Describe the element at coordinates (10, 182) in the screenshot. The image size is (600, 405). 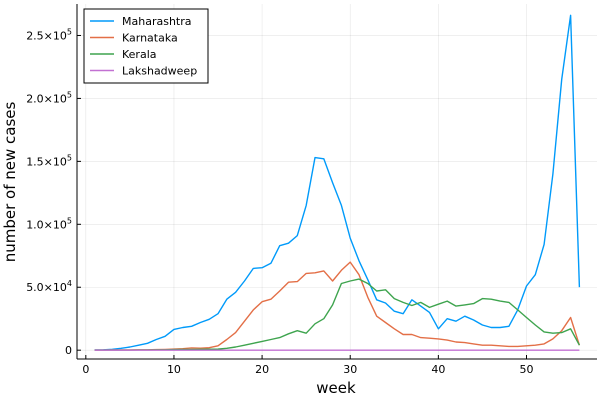
I see `y-axis-label: number of new cases` at that location.